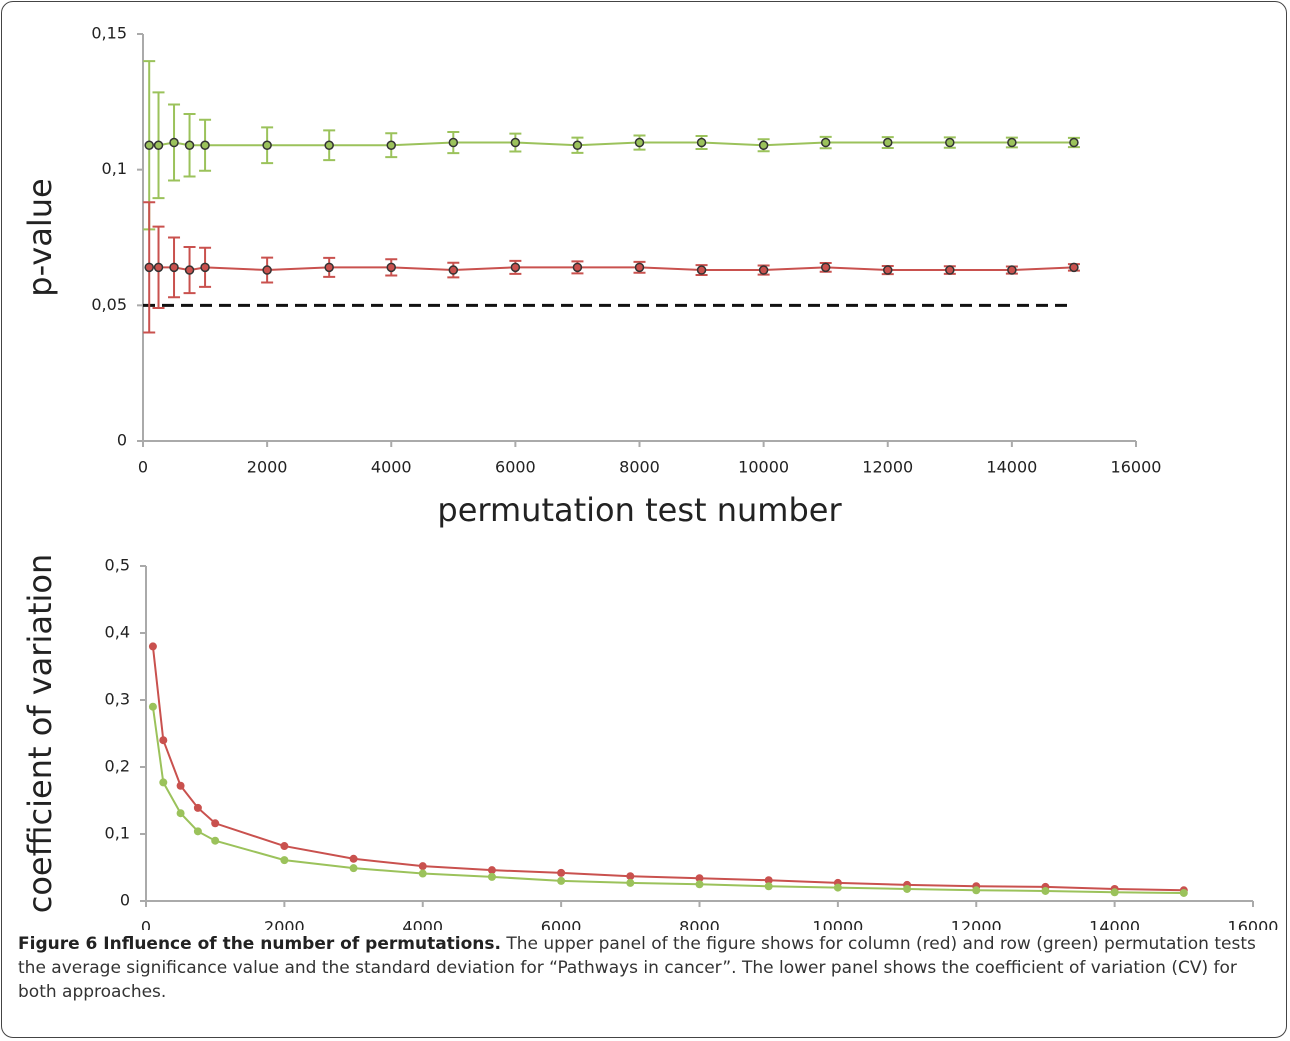 The height and width of the screenshot is (1041, 1290). Describe the element at coordinates (40, 733) in the screenshot. I see `y-axis-label: coefficient of variation` at that location.